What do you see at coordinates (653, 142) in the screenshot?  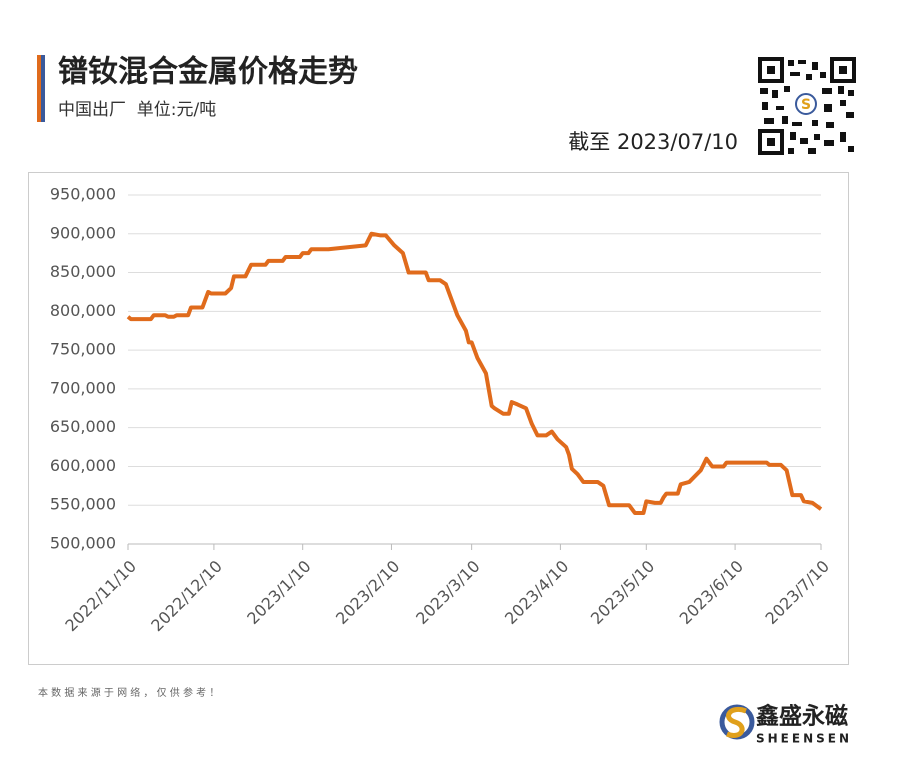 I see `date-note: 截至 2023/07/10` at bounding box center [653, 142].